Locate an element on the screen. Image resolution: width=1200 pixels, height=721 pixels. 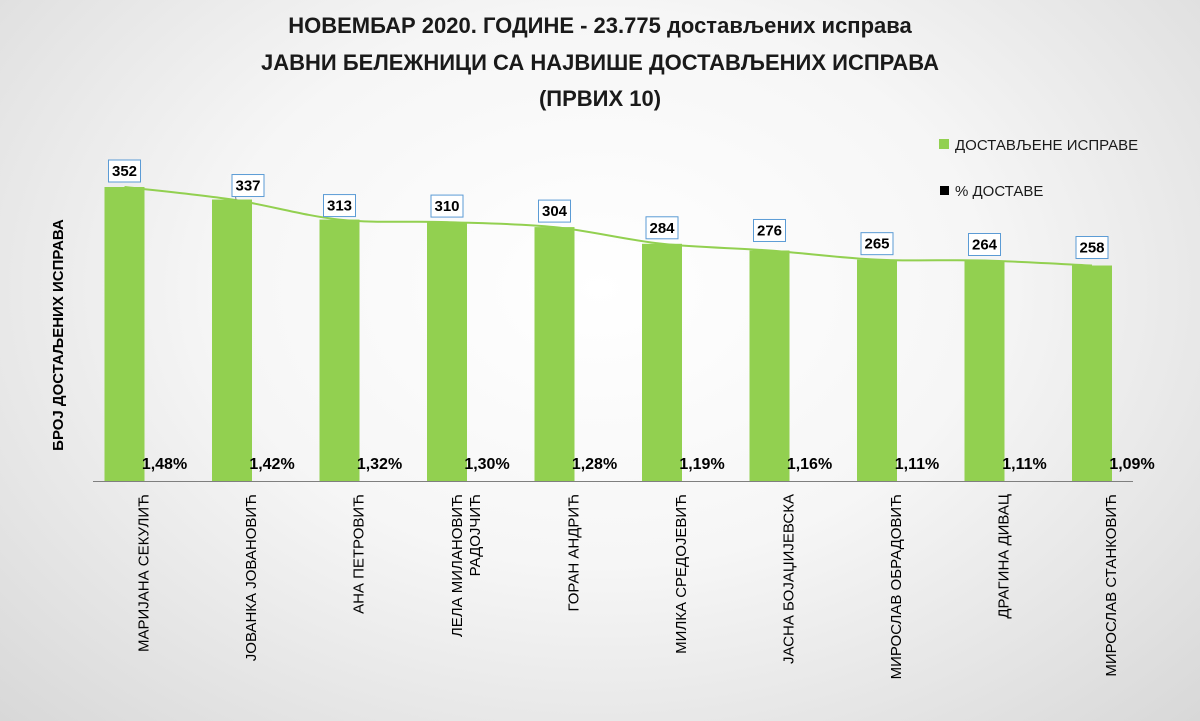
value-label: 258 is located at coordinates (1091, 248).